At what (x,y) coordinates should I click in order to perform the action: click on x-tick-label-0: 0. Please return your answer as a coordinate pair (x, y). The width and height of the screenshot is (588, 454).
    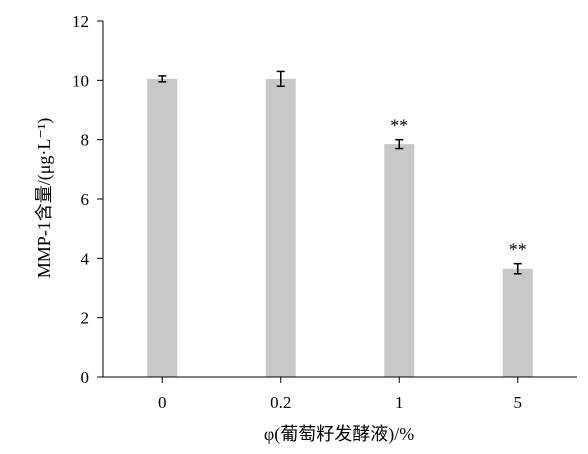
    Looking at the image, I should click on (162, 402).